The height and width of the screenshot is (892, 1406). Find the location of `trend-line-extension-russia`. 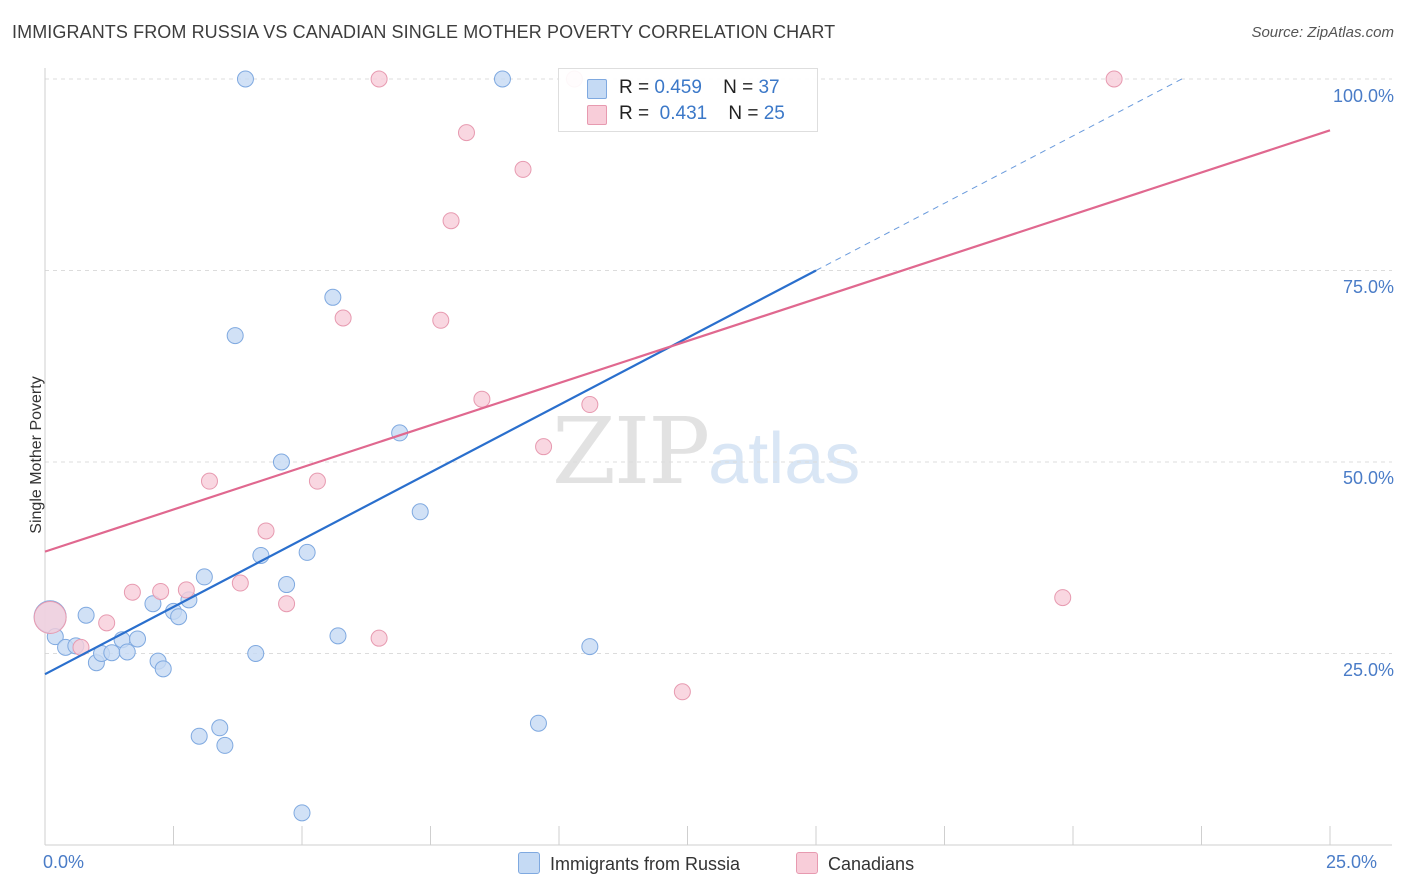

trend-line-extension-russia is located at coordinates (1001, 173).